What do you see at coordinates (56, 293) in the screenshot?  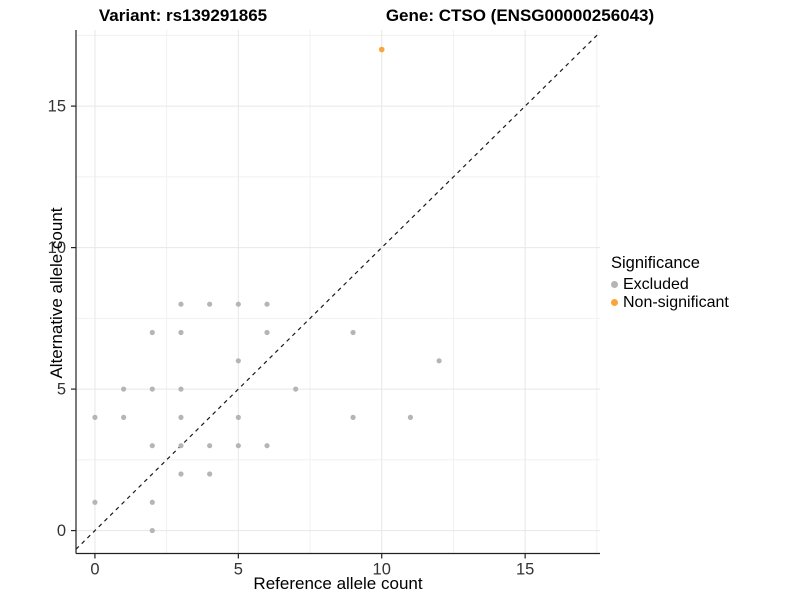 I see `y-axis-label: Alternative allele count` at bounding box center [56, 293].